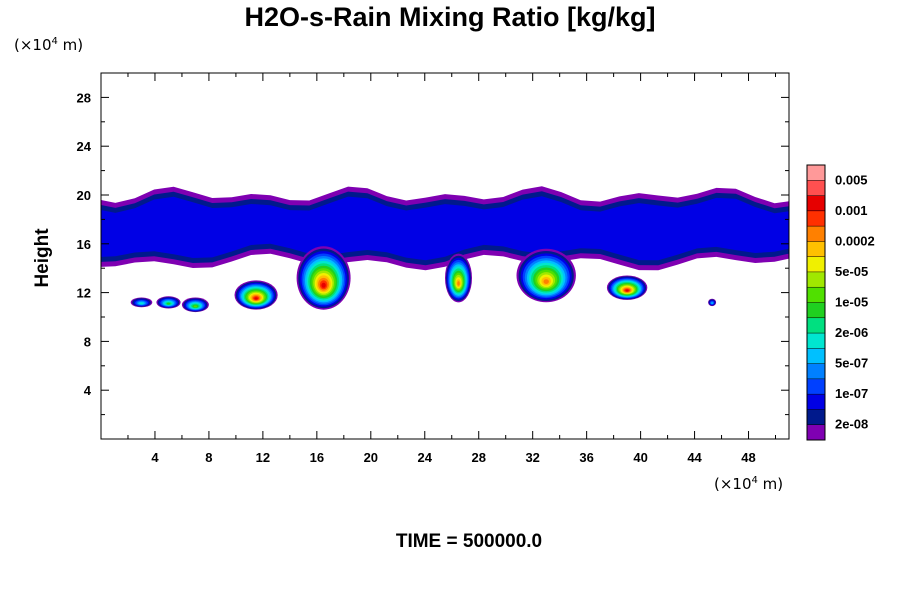 This screenshot has width=900, height=600. Describe the element at coordinates (87, 341) in the screenshot. I see `y-tick-label: 8` at that location.